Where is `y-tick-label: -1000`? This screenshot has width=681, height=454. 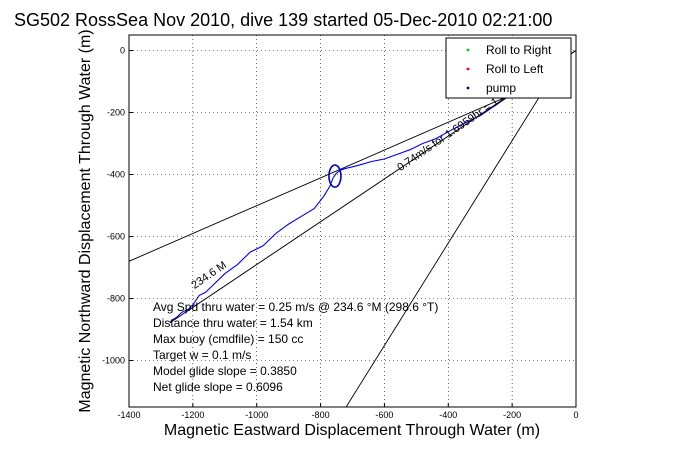 y-tick-label: -1000 is located at coordinates (113, 361).